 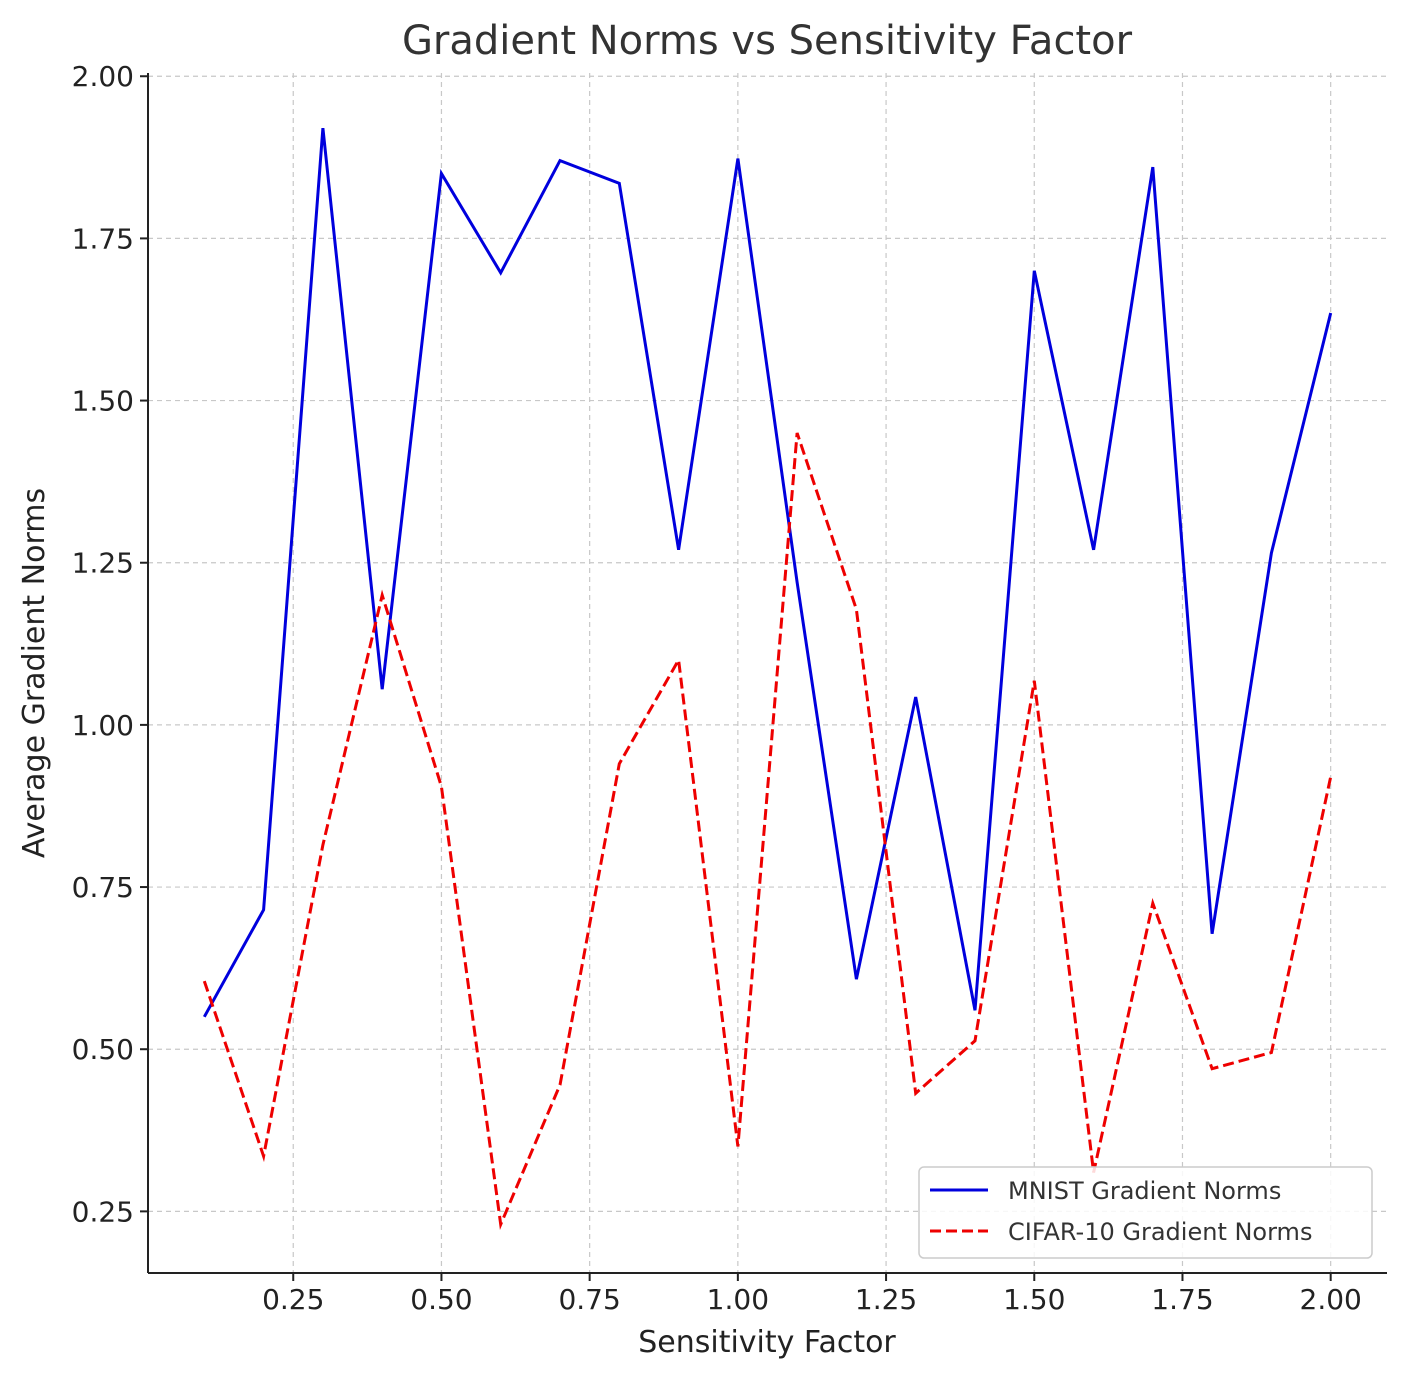 What do you see at coordinates (812, 1294) in the screenshot?
I see `x-axis-ticks: 0.25 0.50 0.75 1.00 1.25 1.50 1.75 2.00` at bounding box center [812, 1294].